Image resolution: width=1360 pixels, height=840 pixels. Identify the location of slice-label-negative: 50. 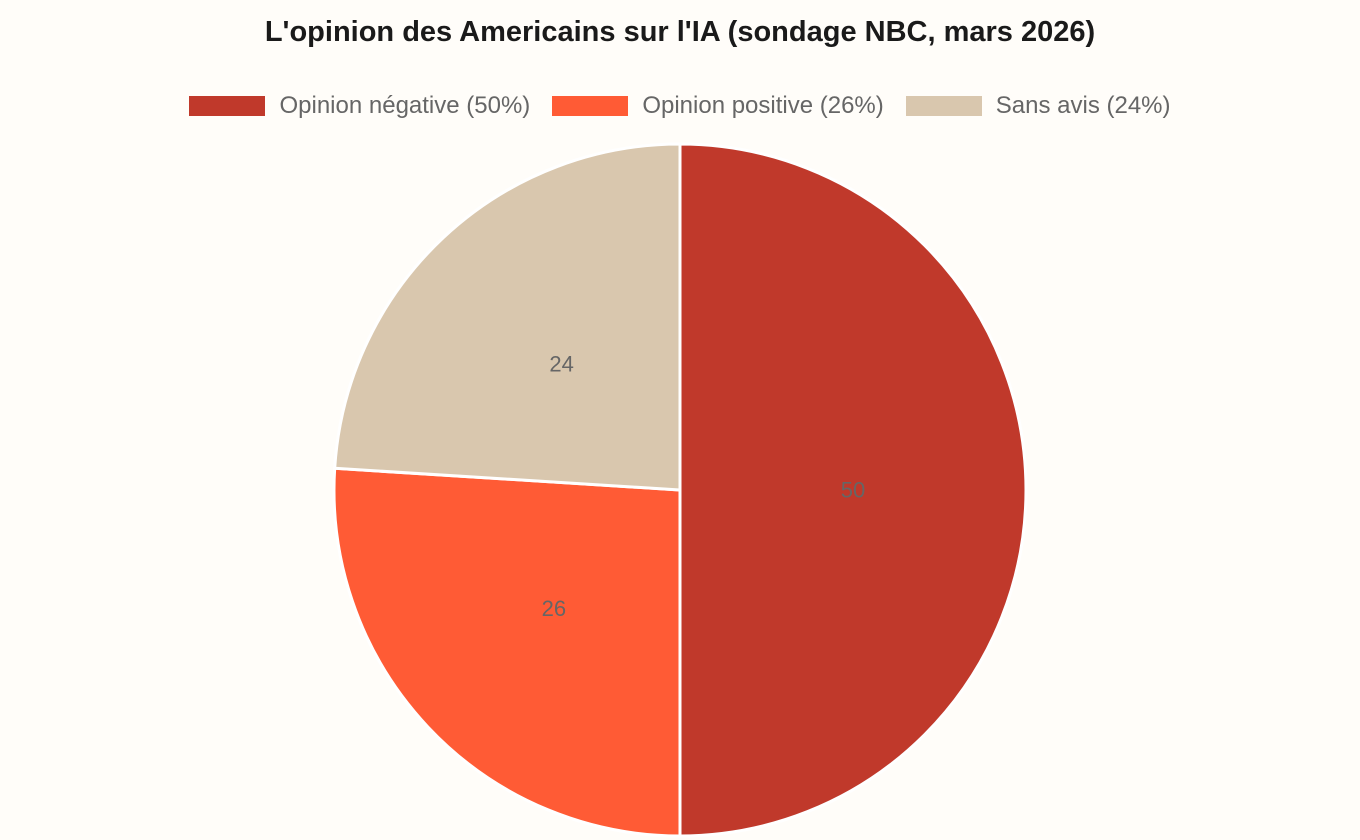
(853, 490).